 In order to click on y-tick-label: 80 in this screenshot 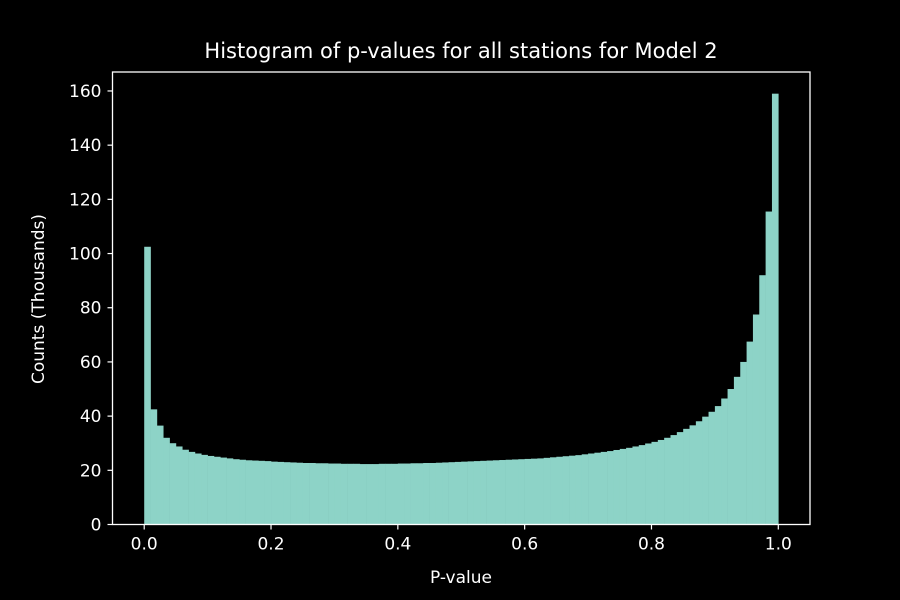, I will do `click(91, 309)`.